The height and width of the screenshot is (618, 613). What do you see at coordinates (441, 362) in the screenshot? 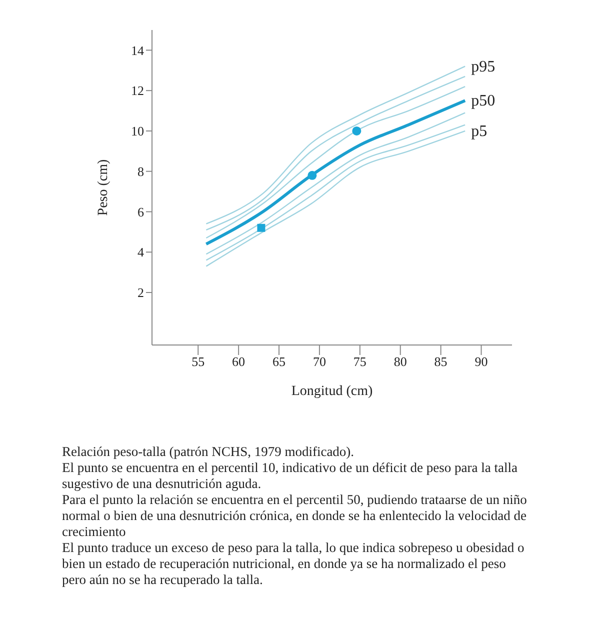
I see `x-tick-label: 85` at bounding box center [441, 362].